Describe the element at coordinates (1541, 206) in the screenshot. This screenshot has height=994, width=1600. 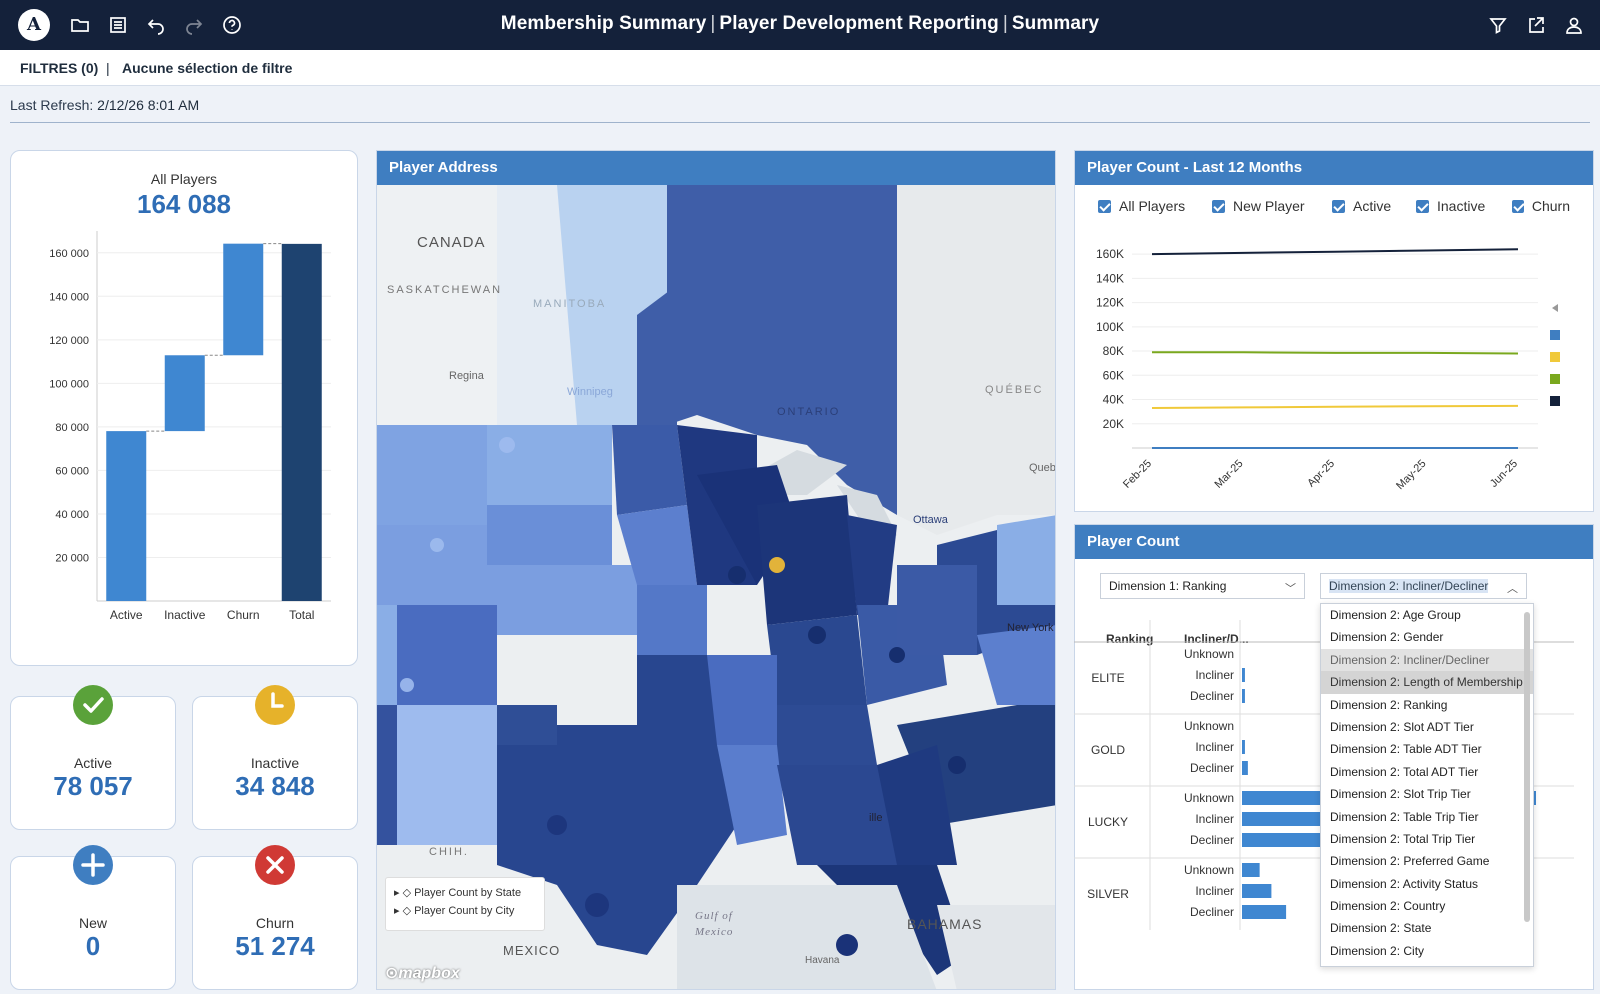
I see `legend-churn: Churn` at that location.